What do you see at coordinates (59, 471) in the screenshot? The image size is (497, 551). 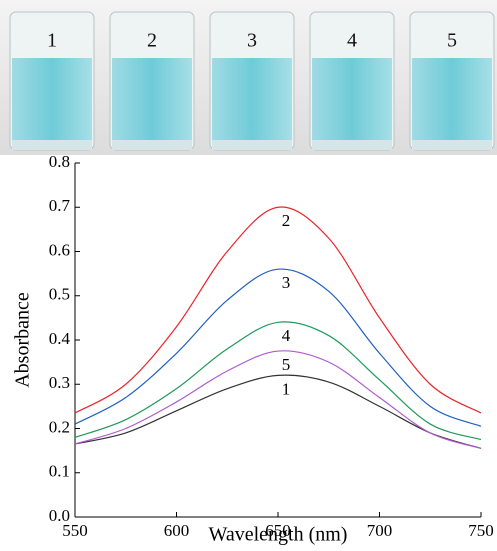 I see `y-tick-label: 0.1` at bounding box center [59, 471].